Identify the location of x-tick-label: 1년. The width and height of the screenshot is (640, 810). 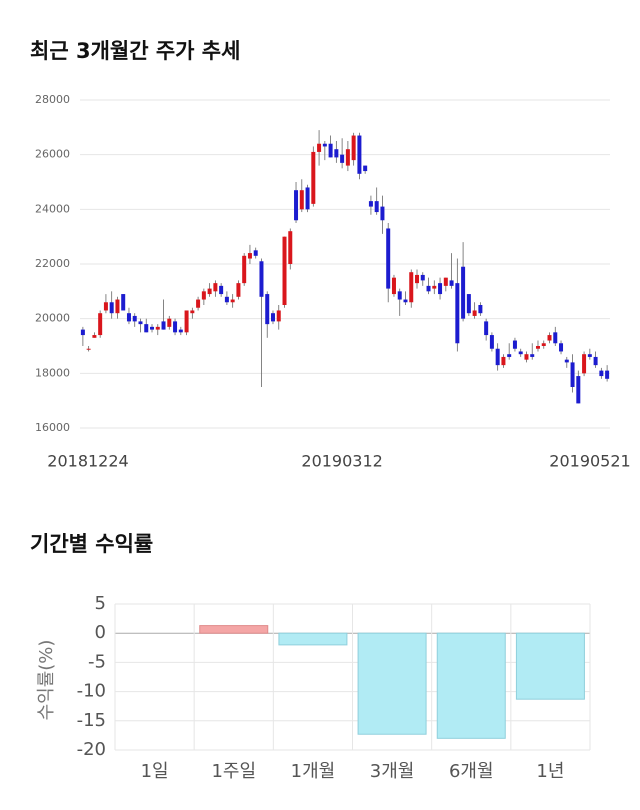
(550, 771).